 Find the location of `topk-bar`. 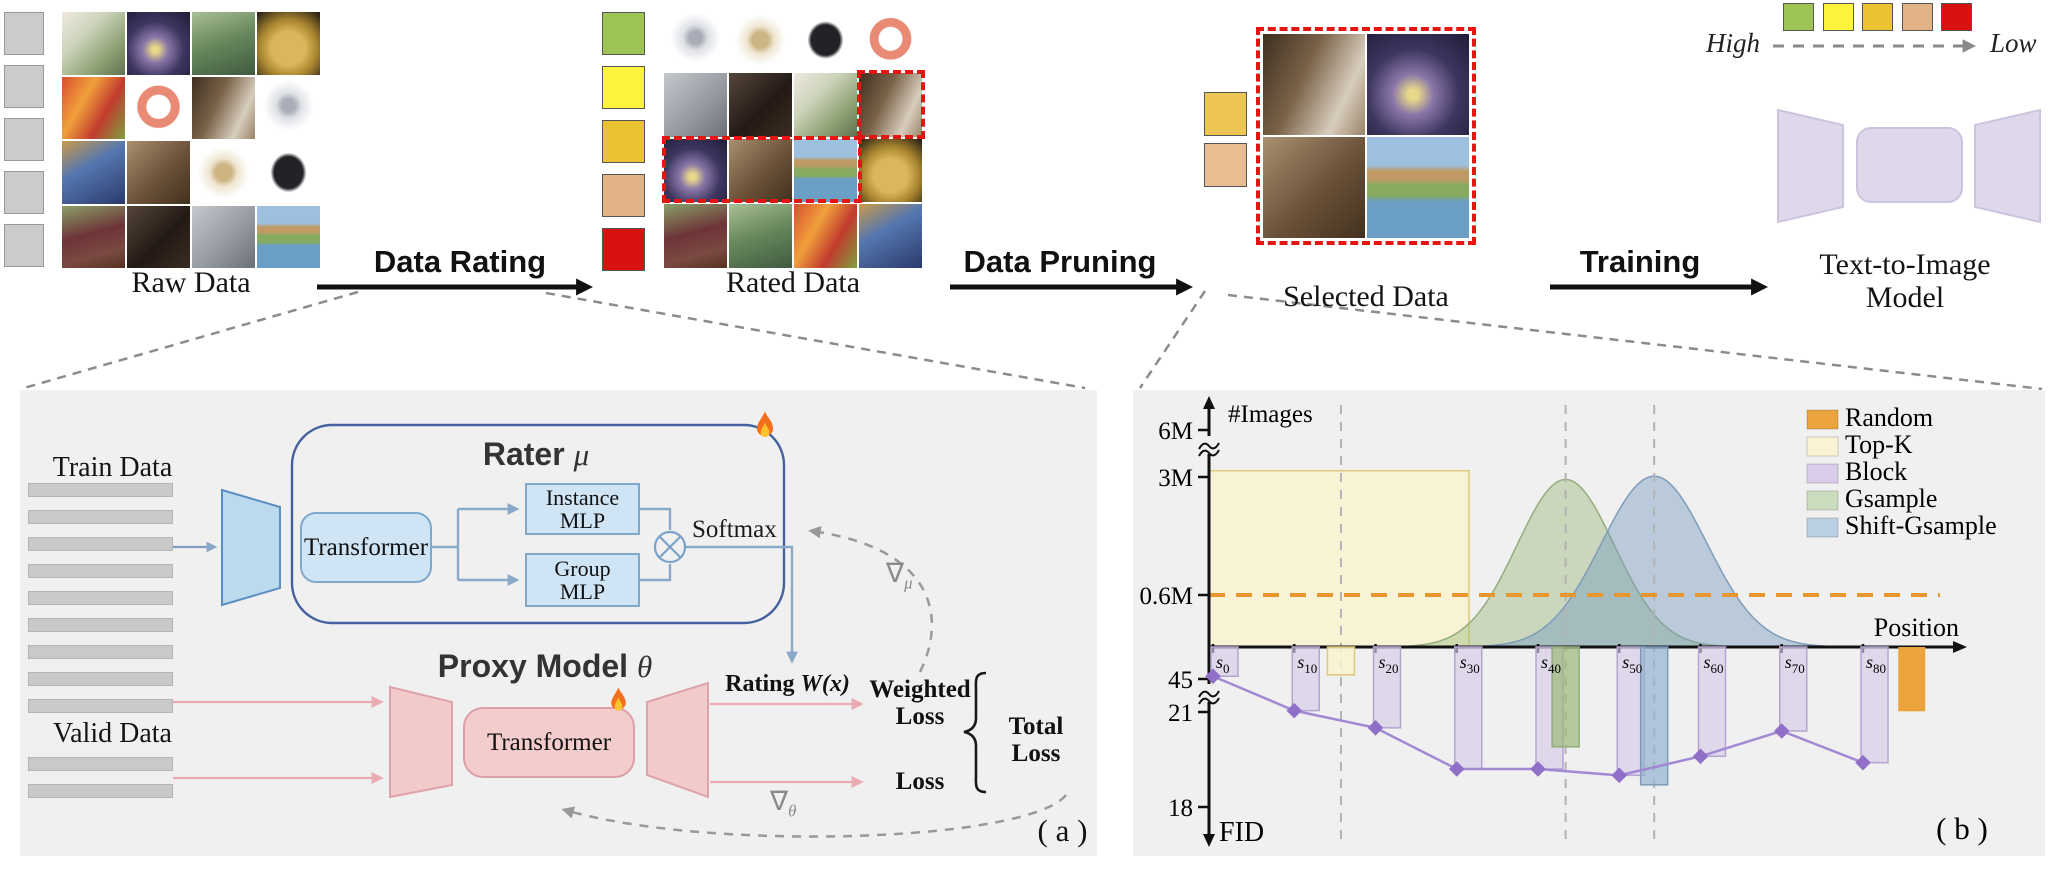

topk-bar is located at coordinates (1341, 661).